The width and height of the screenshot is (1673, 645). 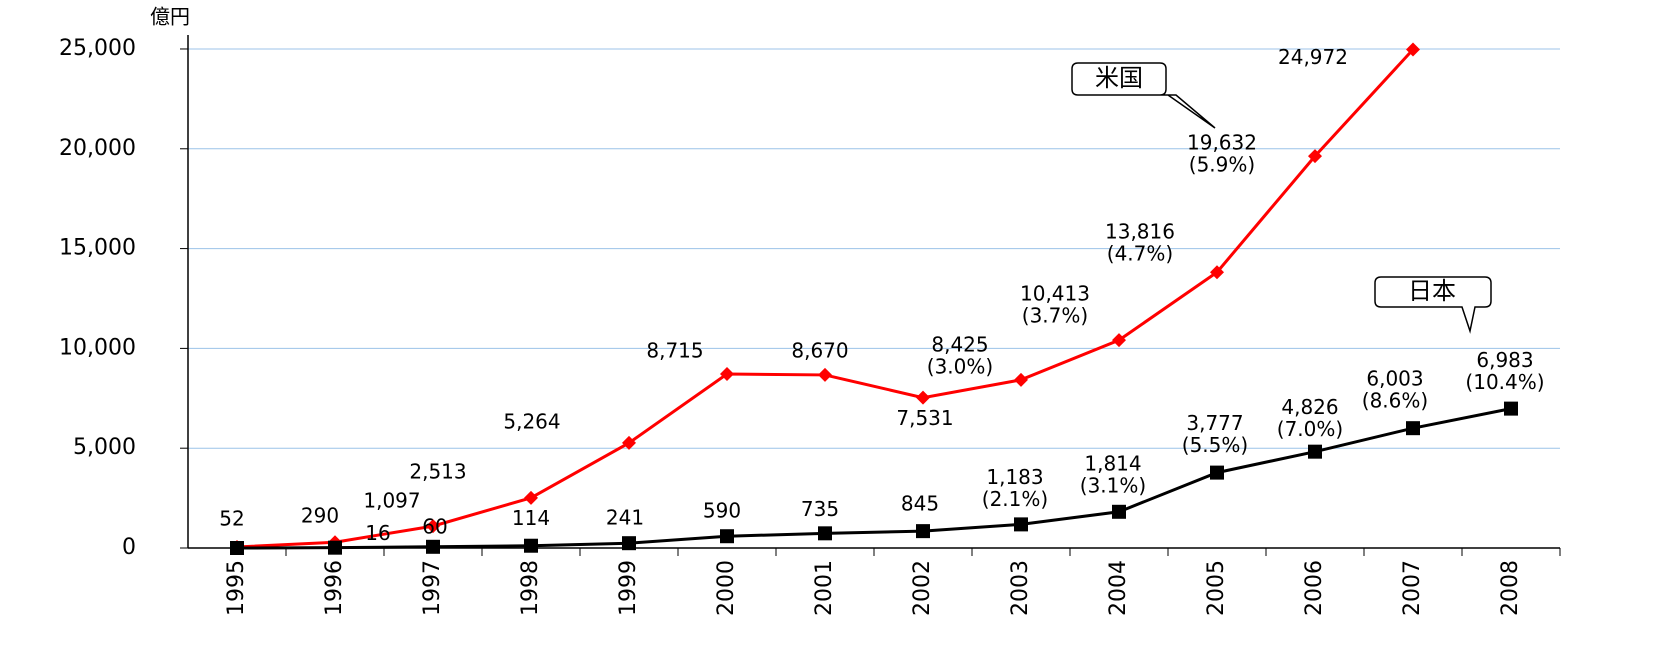 I want to click on data-label: 114, so click(x=531, y=518).